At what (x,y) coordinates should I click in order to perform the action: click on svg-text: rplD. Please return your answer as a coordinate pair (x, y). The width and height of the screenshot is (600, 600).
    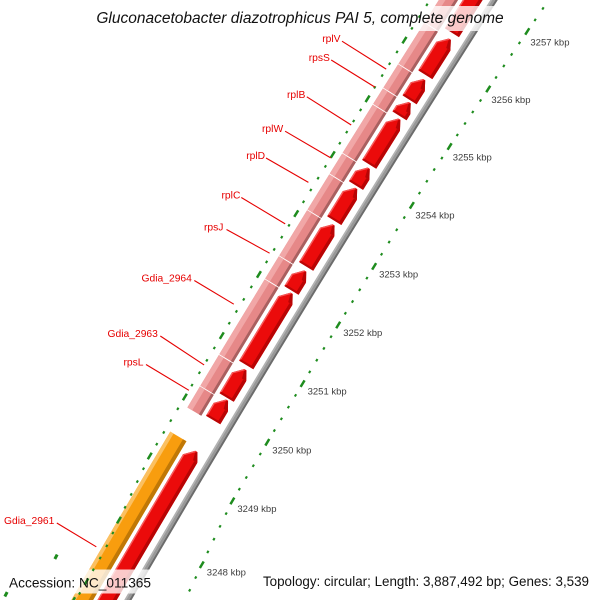
    Looking at the image, I should click on (255, 156).